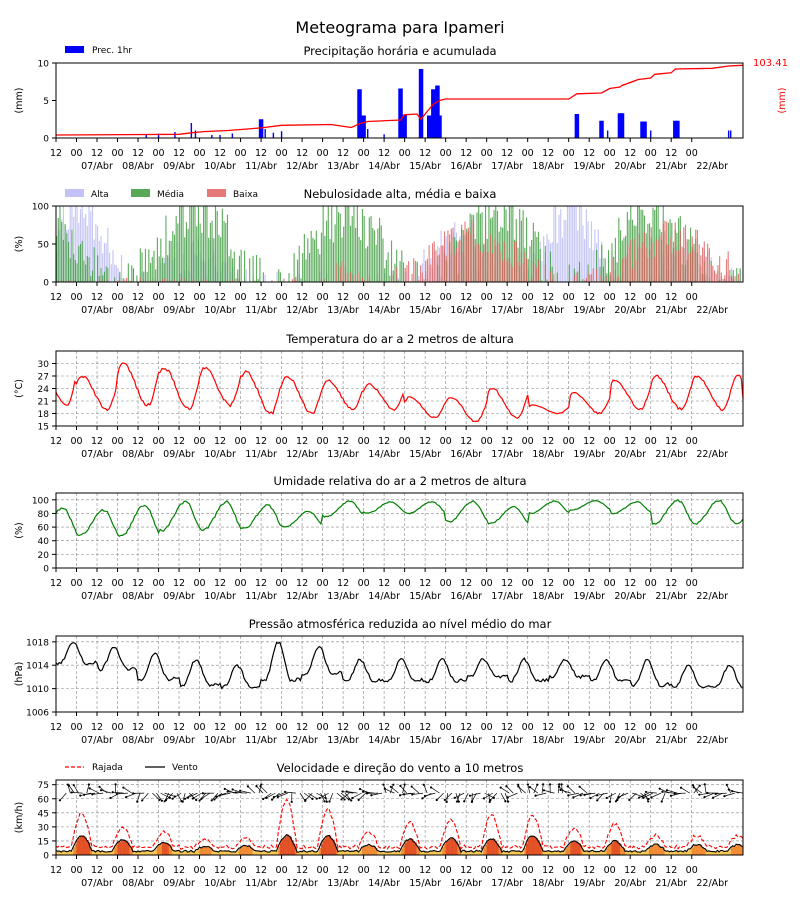  Describe the element at coordinates (19, 817) in the screenshot. I see `y-axis-label: (km/h)` at that location.